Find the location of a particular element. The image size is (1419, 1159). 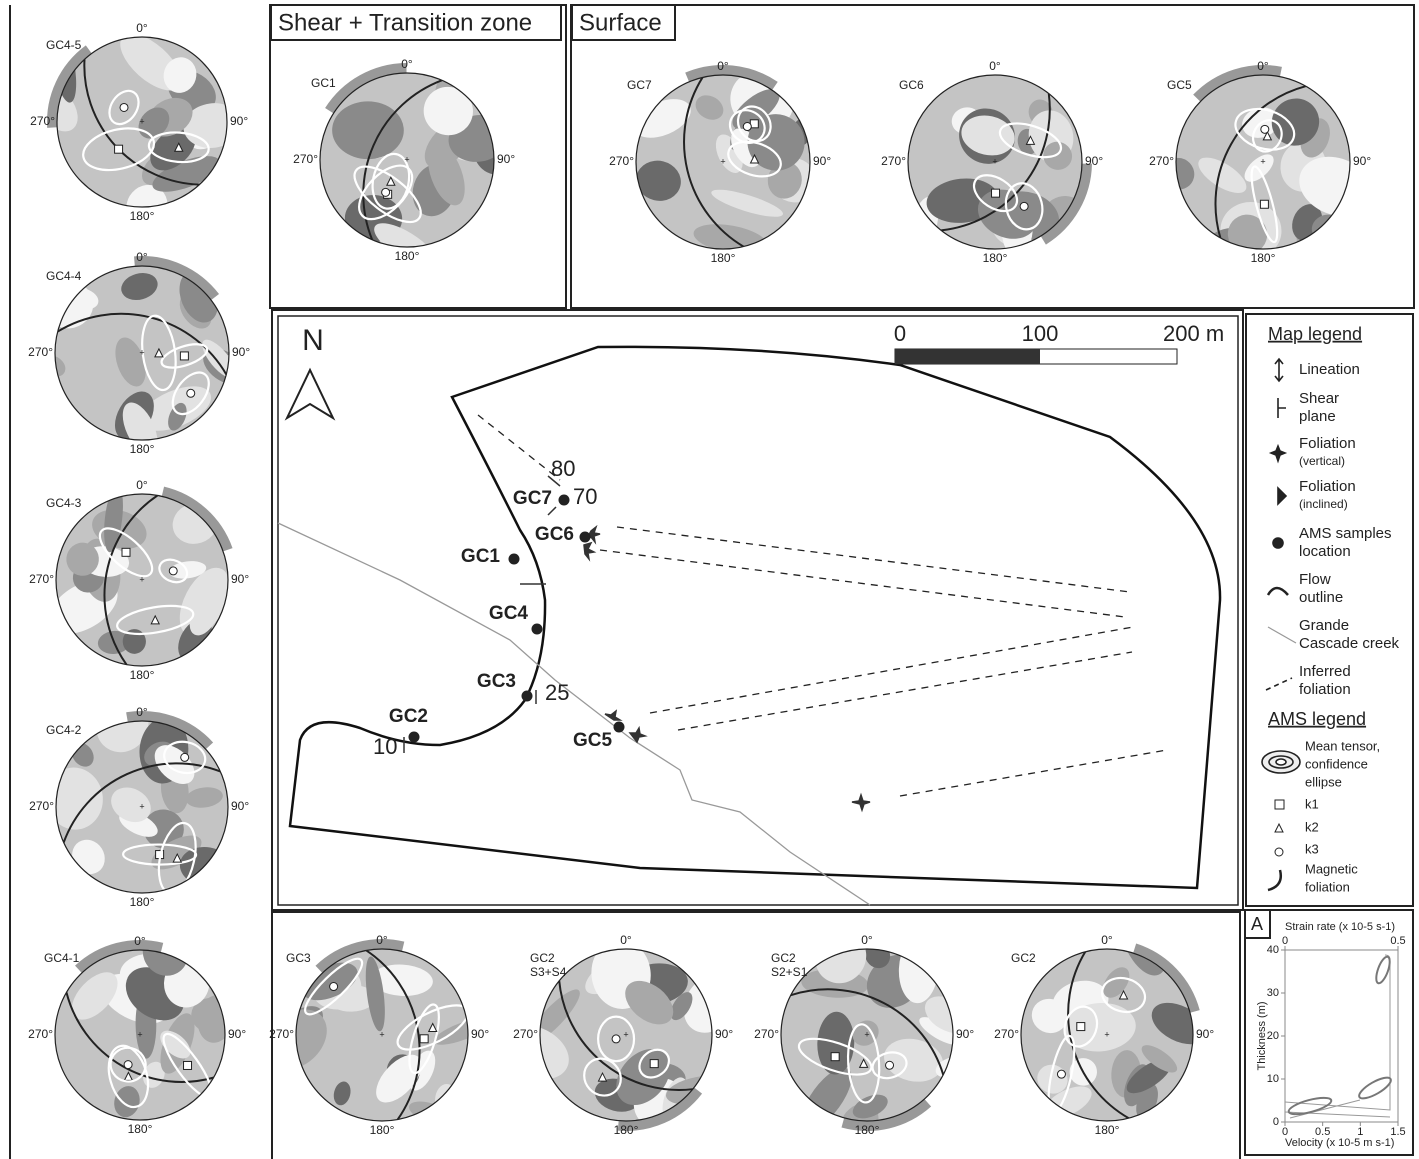

legend-item: Cascade creek is located at coordinates (1349, 643).